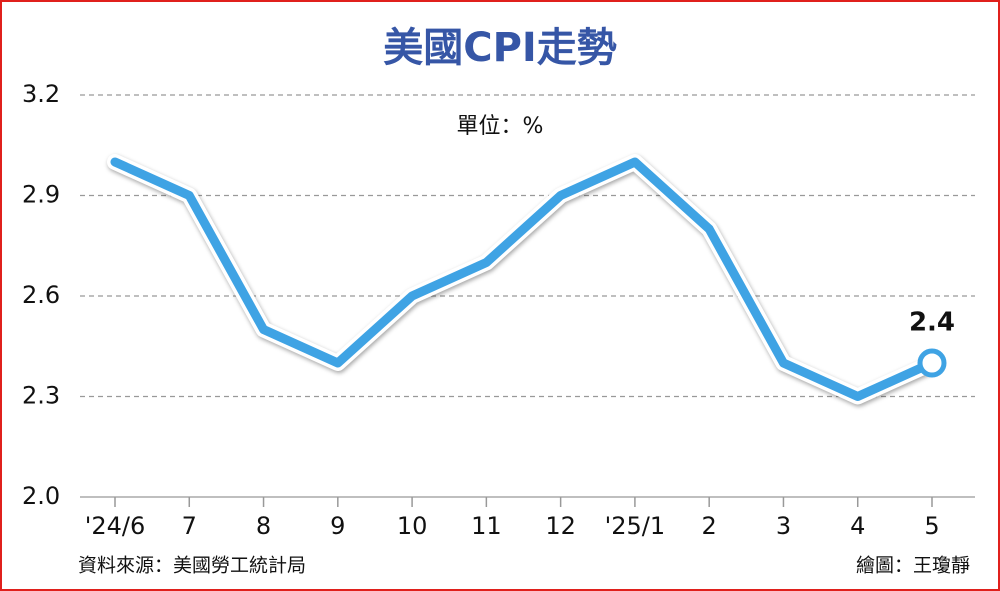 The width and height of the screenshot is (1000, 591). Describe the element at coordinates (263, 526) in the screenshot. I see `x-tick-label: 8` at that location.